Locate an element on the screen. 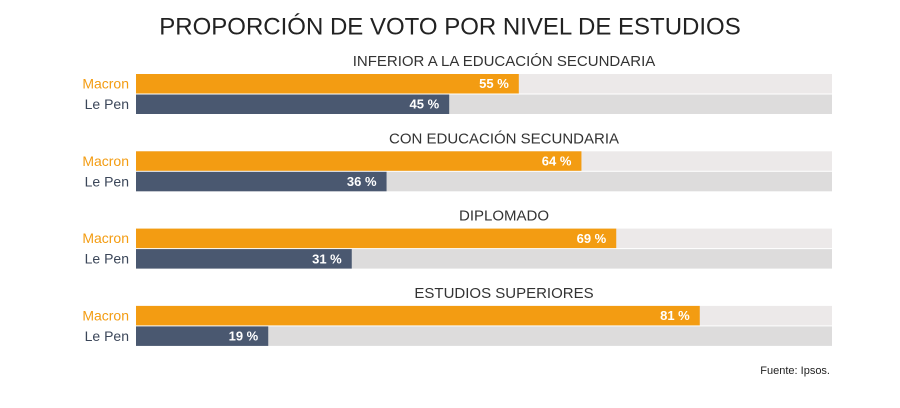  source: Fuente: Ipsos. is located at coordinates (795, 371).